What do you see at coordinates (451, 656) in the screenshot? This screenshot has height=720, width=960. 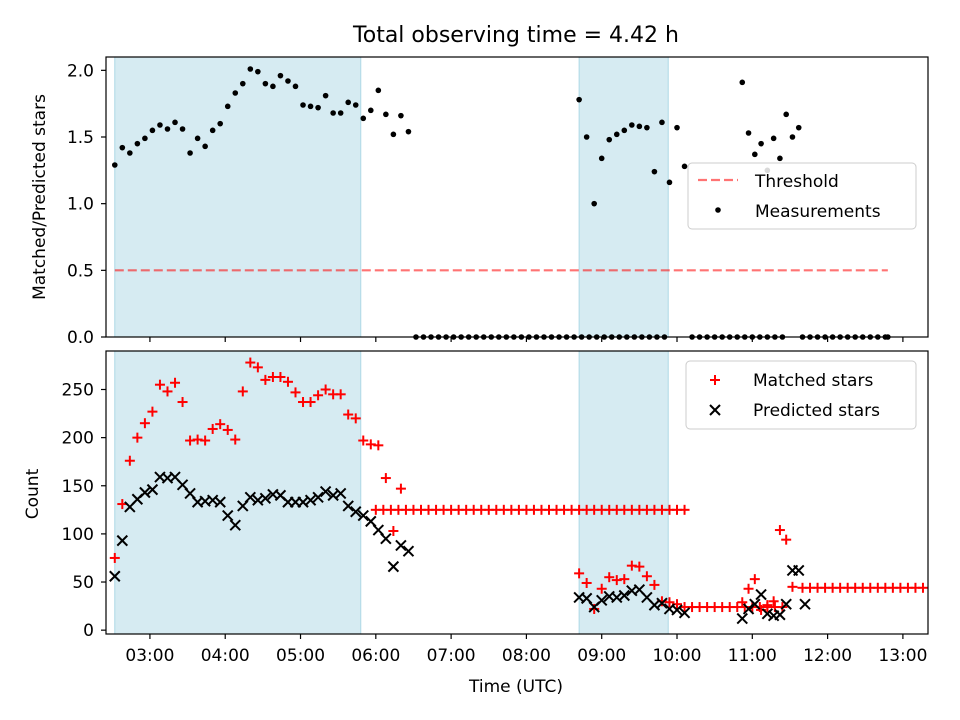 I see `x-tick-label: 07:00` at bounding box center [451, 656].